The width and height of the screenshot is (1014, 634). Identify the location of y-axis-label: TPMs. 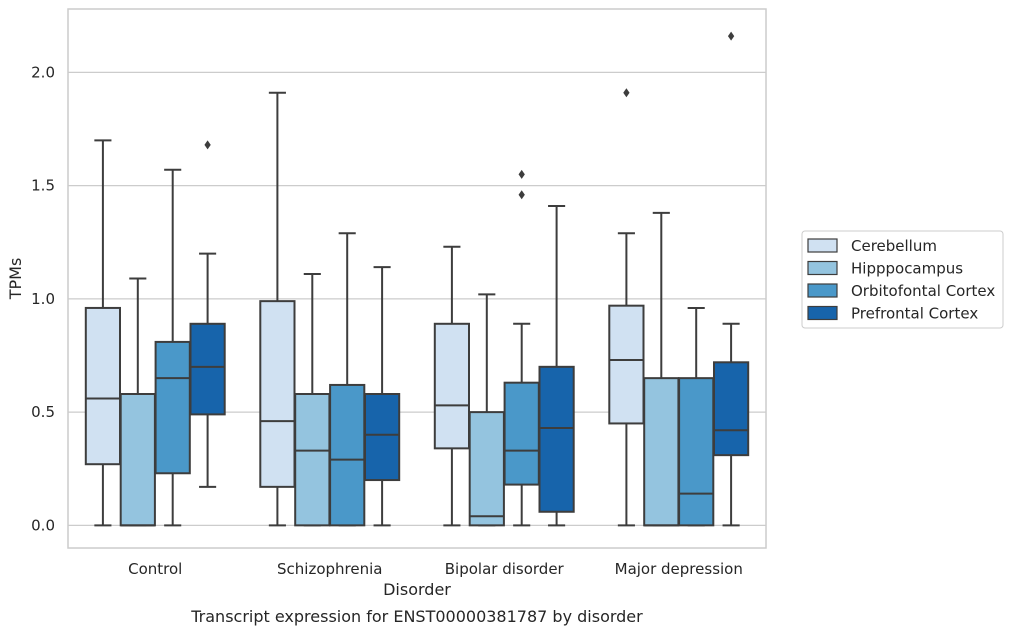
(15, 279).